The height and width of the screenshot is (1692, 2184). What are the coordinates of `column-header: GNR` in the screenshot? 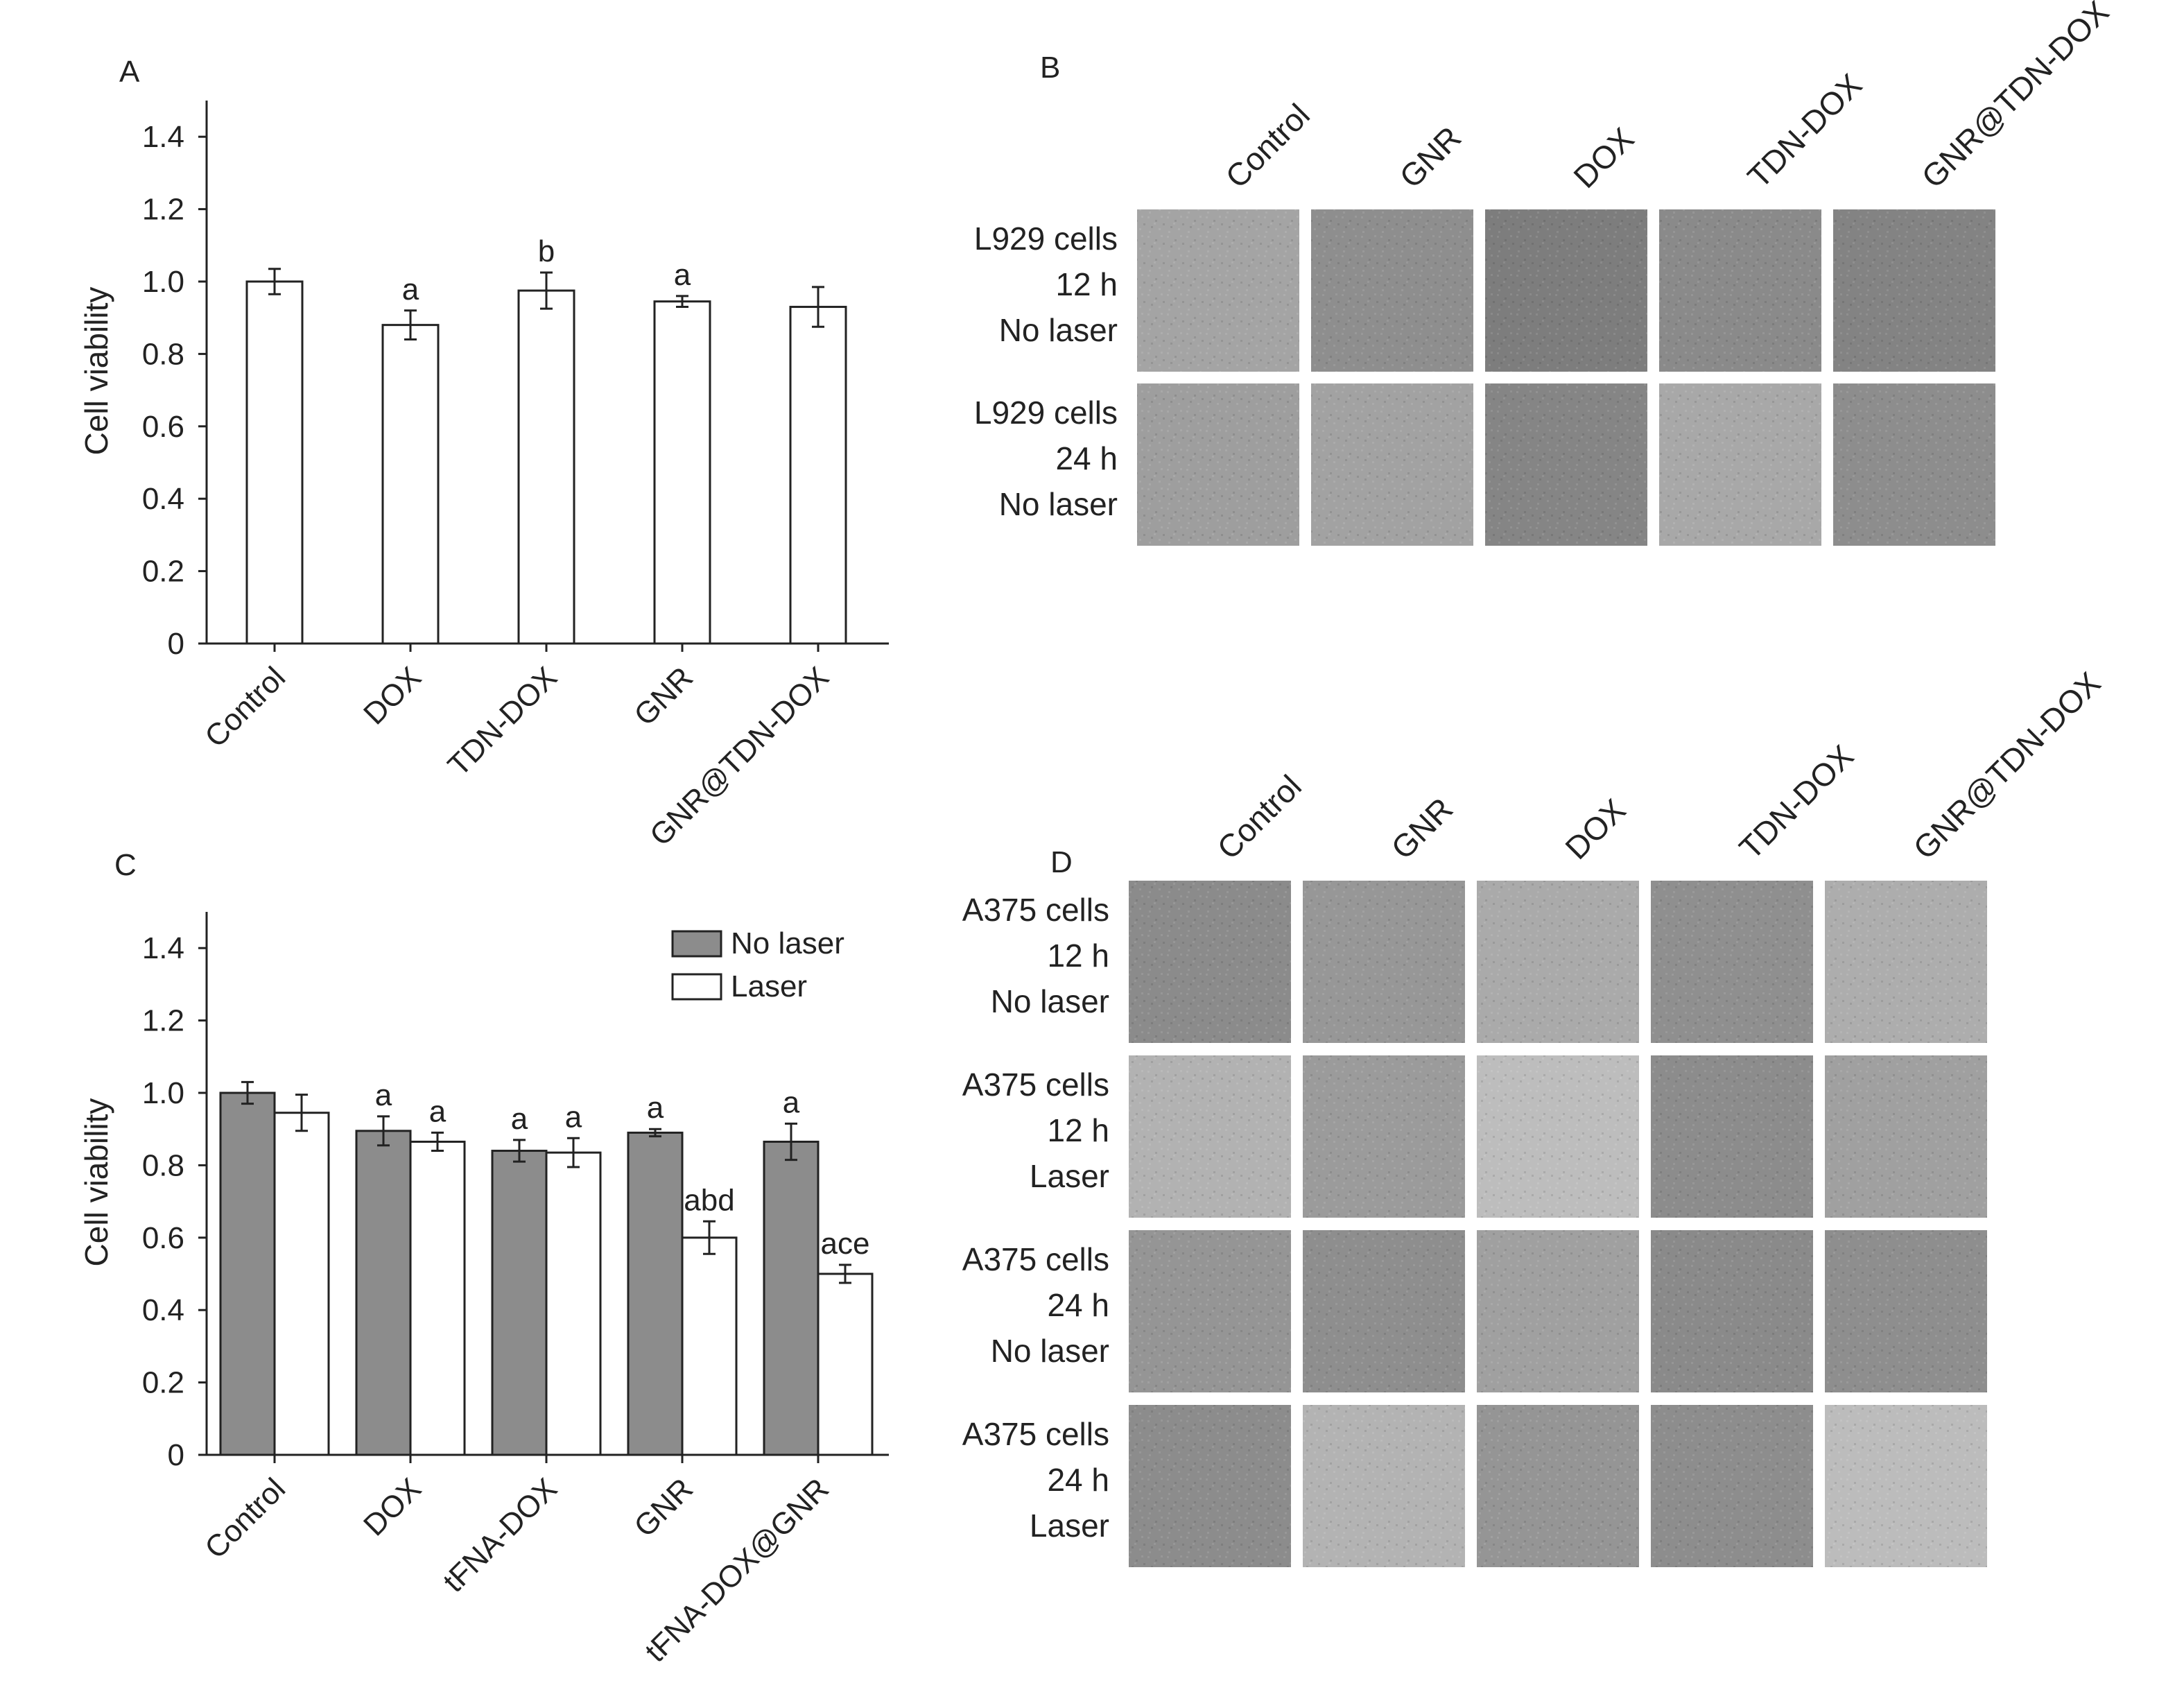 It's located at (1422, 829).